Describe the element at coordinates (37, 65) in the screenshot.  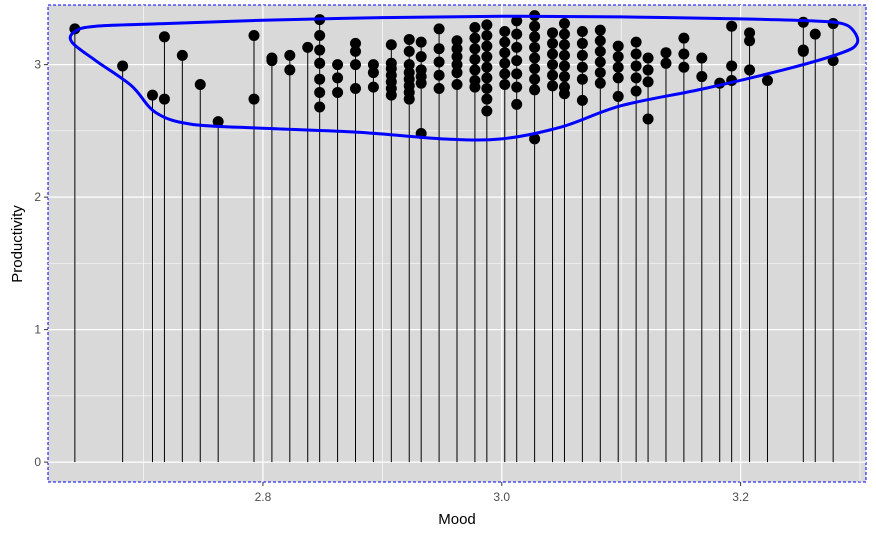
I see `y-tick-label: 3` at that location.